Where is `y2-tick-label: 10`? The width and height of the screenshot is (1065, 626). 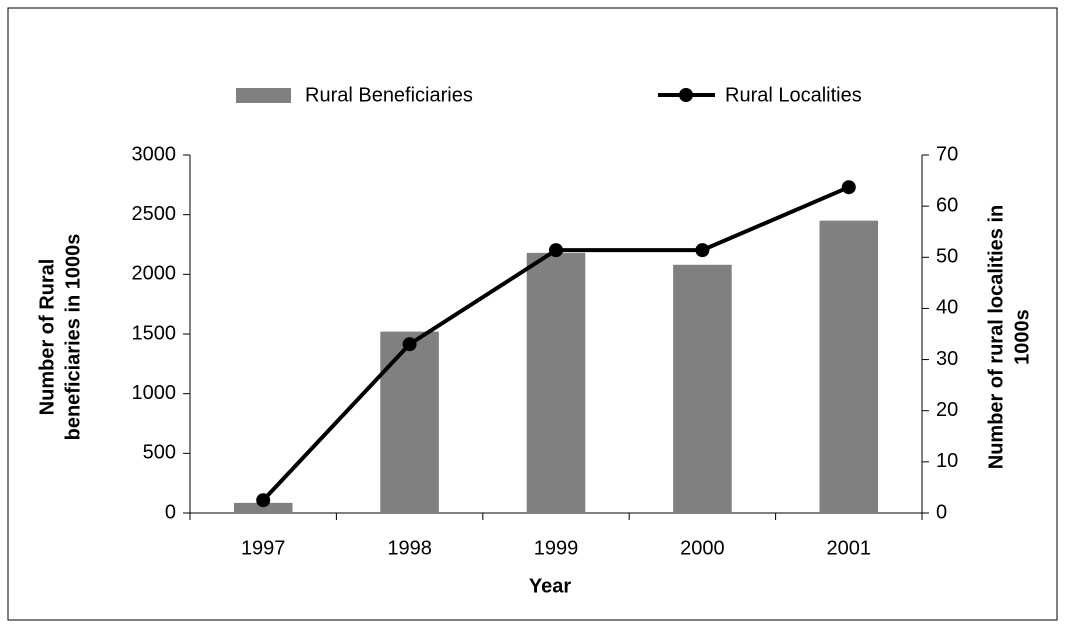 y2-tick-label: 10 is located at coordinates (947, 461).